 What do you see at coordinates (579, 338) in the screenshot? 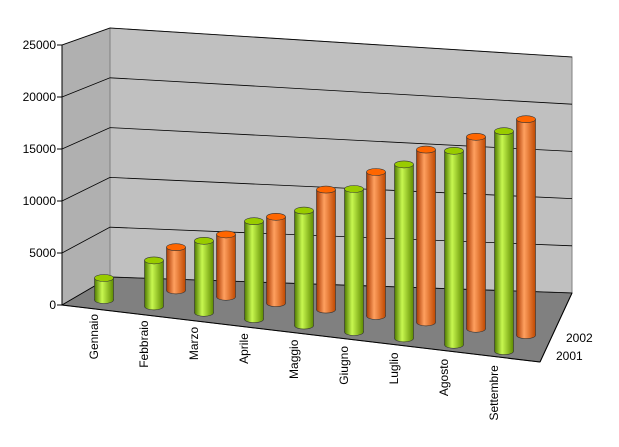
I see `series-label: 2002` at bounding box center [579, 338].